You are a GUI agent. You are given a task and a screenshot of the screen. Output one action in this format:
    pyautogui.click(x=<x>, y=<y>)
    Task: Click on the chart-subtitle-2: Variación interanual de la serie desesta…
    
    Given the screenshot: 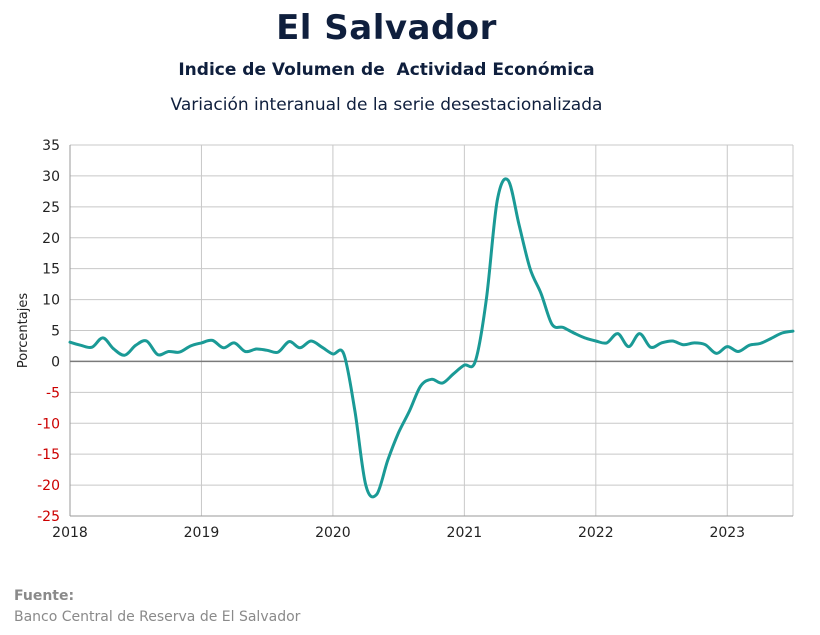 What is the action you would take?
    pyautogui.click(x=386, y=105)
    